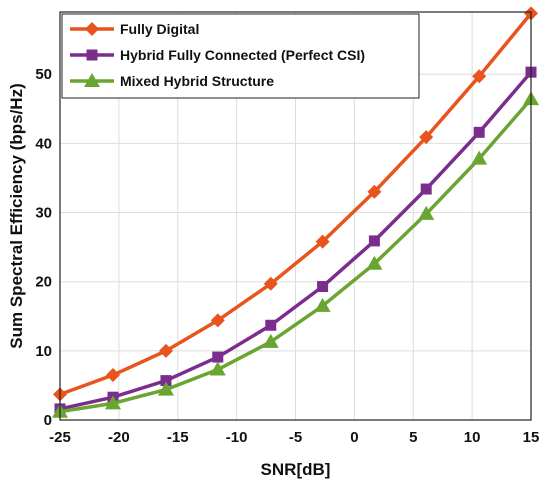 The image size is (550, 487). Describe the element at coordinates (531, 437) in the screenshot. I see `x-tick-label: 15` at that location.